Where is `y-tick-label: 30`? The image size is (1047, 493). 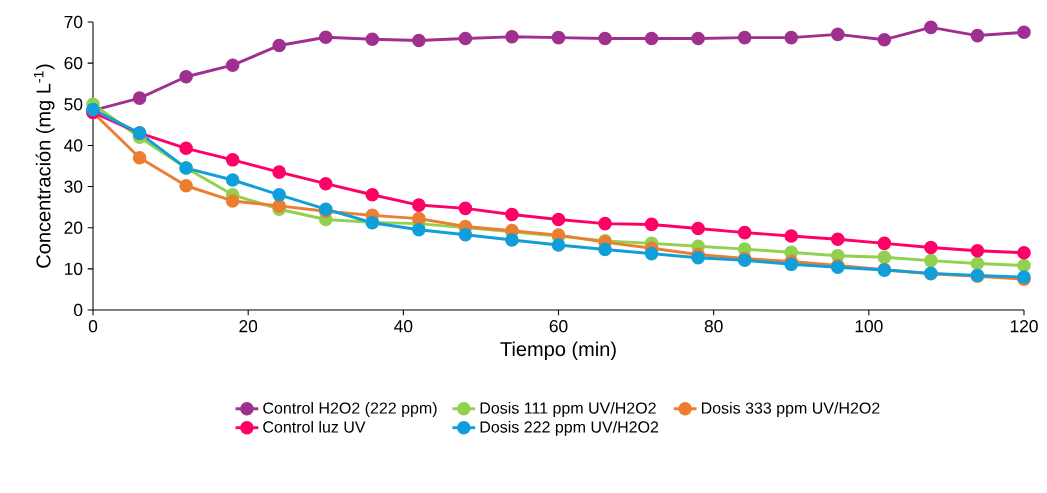 y-tick-label: 30 is located at coordinates (73, 186).